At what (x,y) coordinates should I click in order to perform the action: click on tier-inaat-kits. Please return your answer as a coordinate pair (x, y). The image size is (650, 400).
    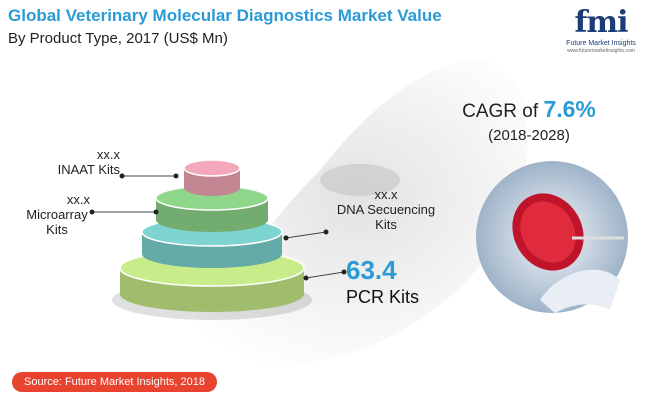
    Looking at the image, I should click on (212, 177).